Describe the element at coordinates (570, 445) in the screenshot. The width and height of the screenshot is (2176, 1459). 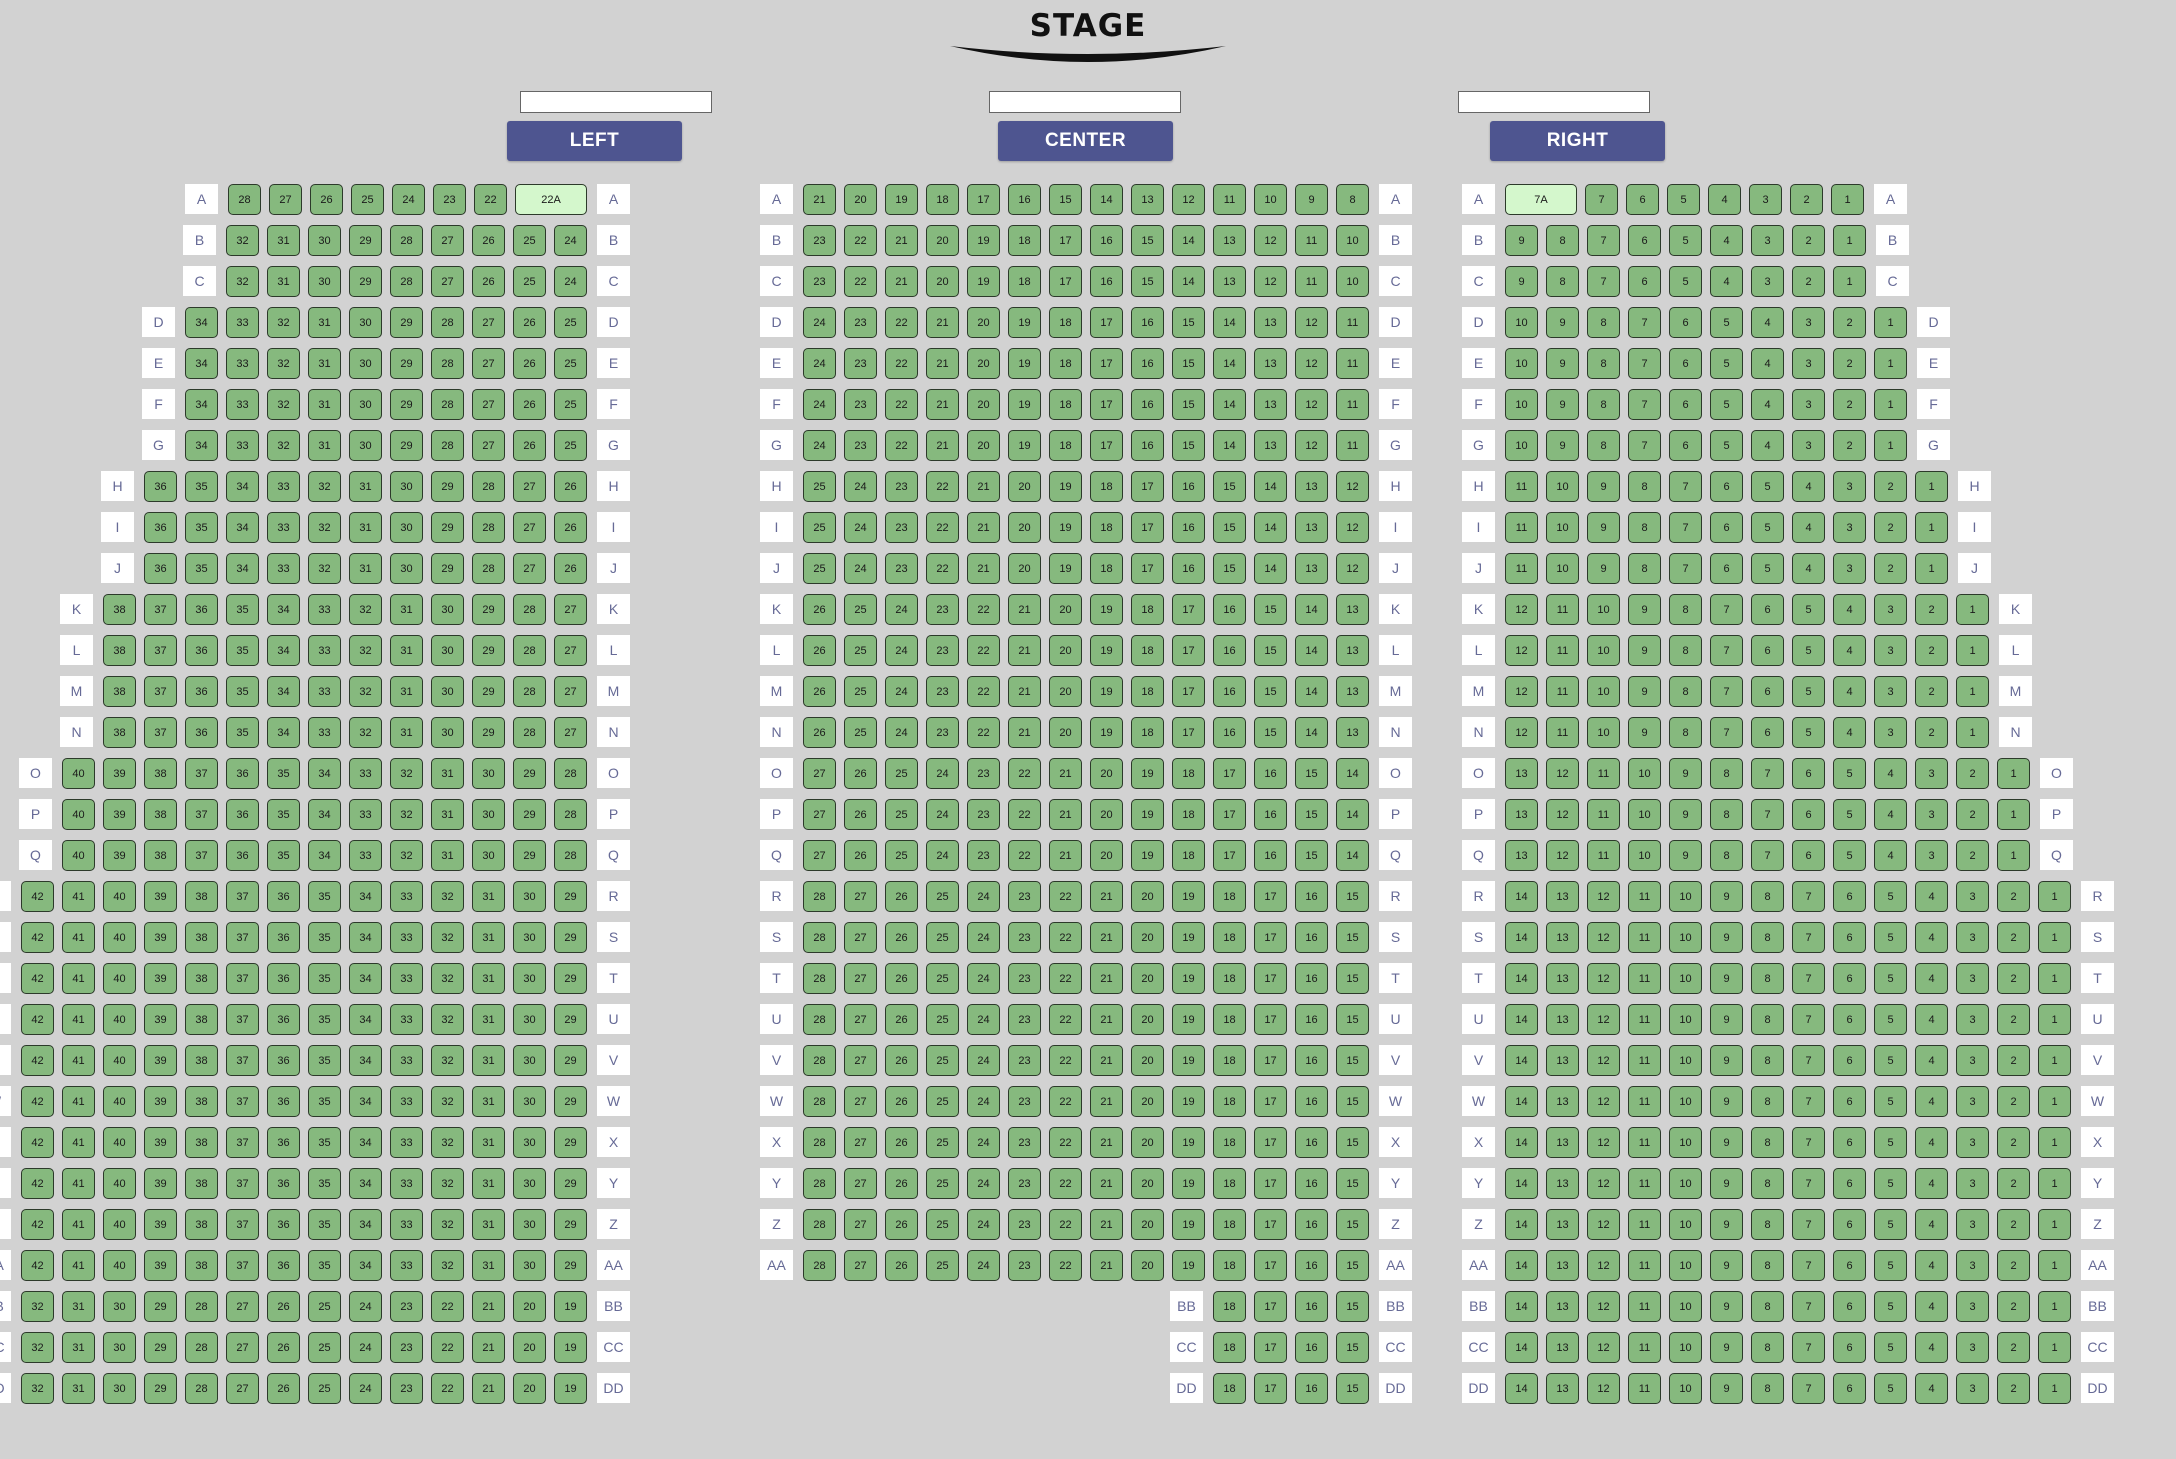
I see `seat: 25` at that location.